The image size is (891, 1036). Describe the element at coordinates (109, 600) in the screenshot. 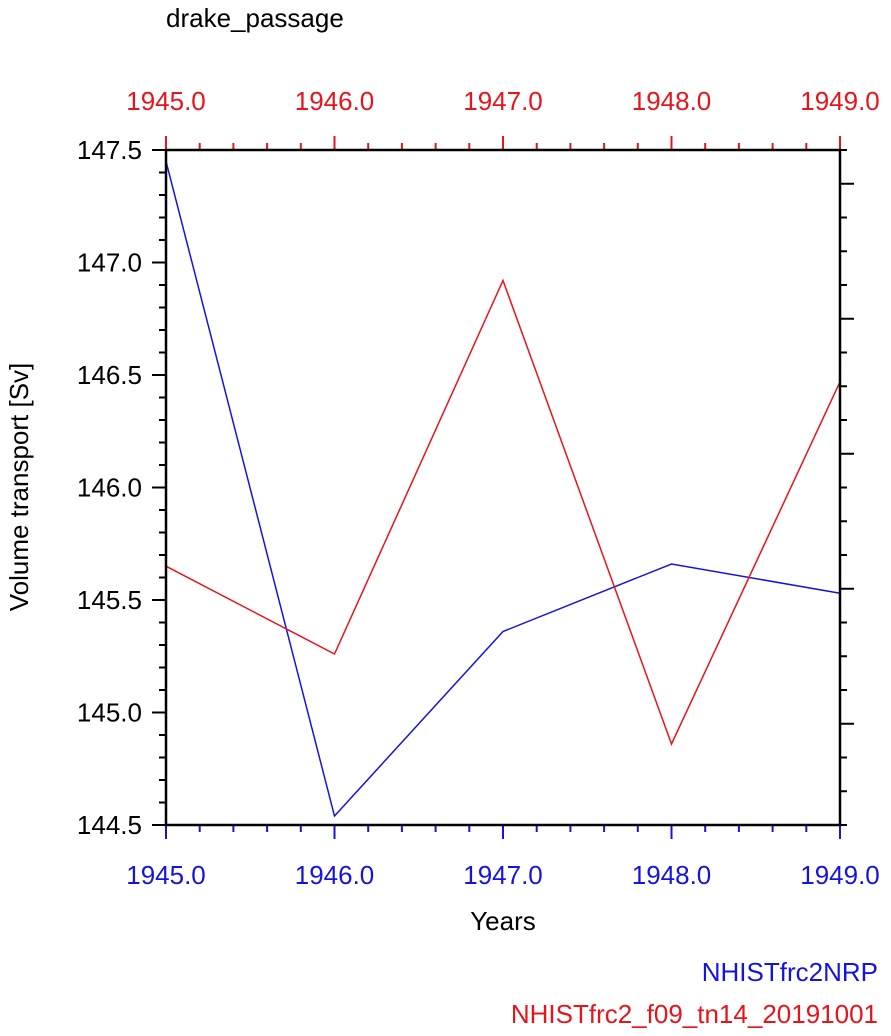

I see `y-tick-label: 145.5` at that location.